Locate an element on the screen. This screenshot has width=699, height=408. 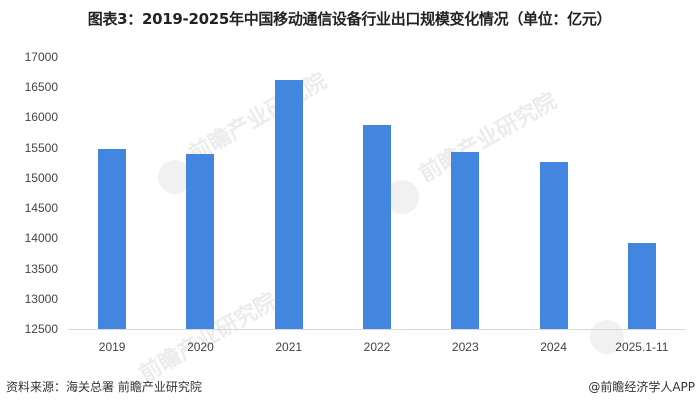
bar-2022 is located at coordinates (377, 226).